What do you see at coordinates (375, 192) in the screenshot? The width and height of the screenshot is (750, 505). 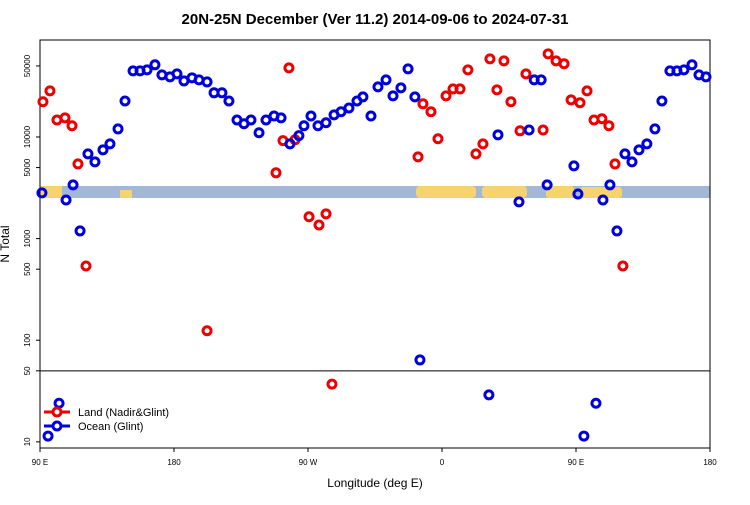 I see `map-strip` at bounding box center [375, 192].